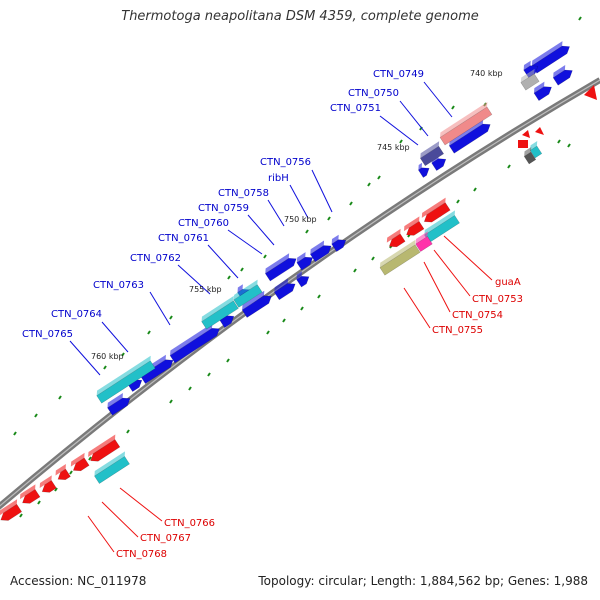 This screenshot has height=600, width=600. What do you see at coordinates (398, 74) in the screenshot?
I see `gene-label: CTN_0749` at bounding box center [398, 74].